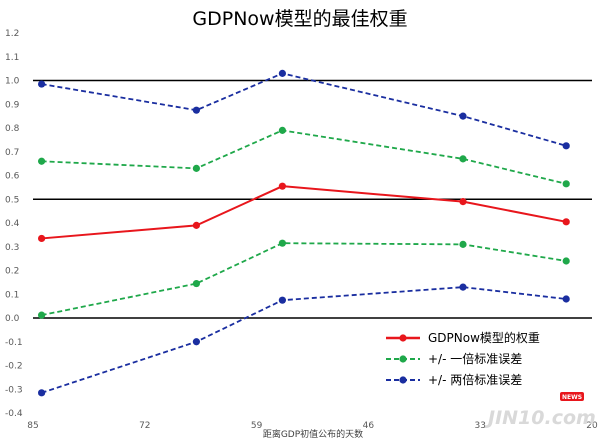 This screenshot has width=600, height=441. Describe the element at coordinates (592, 426) in the screenshot. I see `x-tick-label: 20` at that location.